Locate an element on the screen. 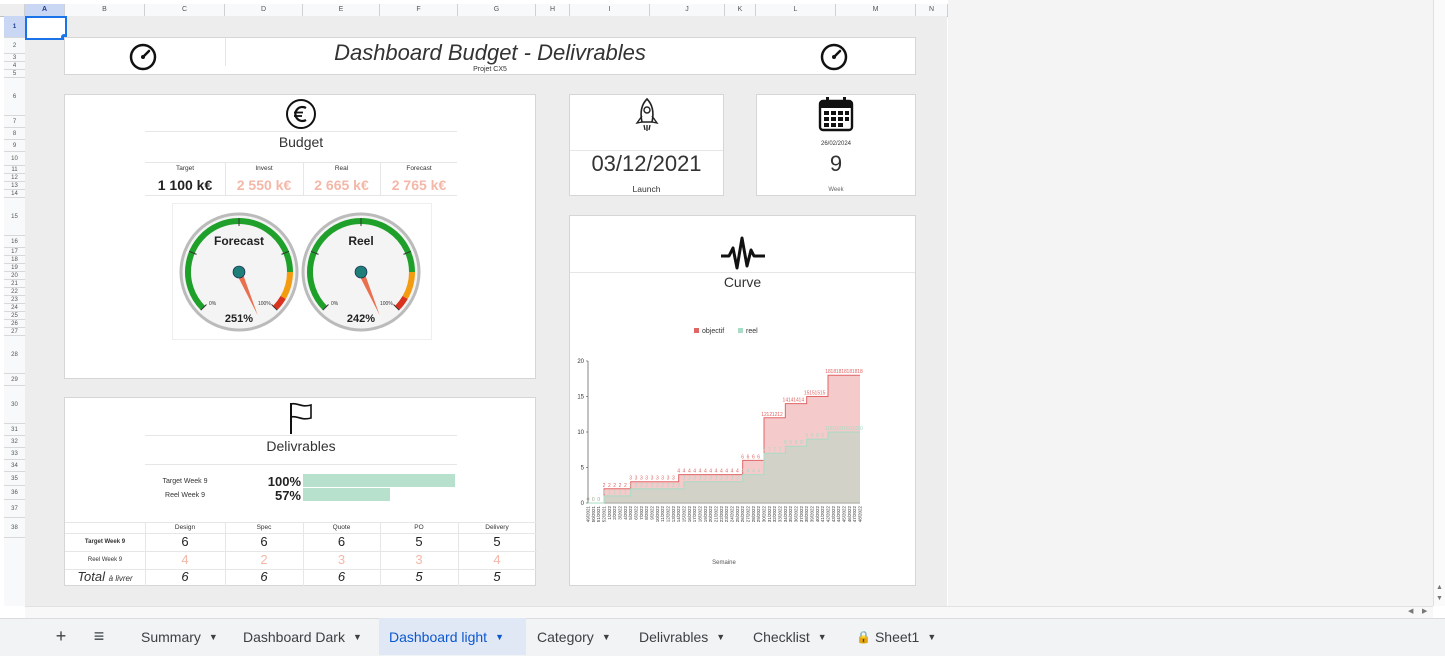 This screenshot has height=656, width=1445. row-header-3: 3 is located at coordinates (14, 58).